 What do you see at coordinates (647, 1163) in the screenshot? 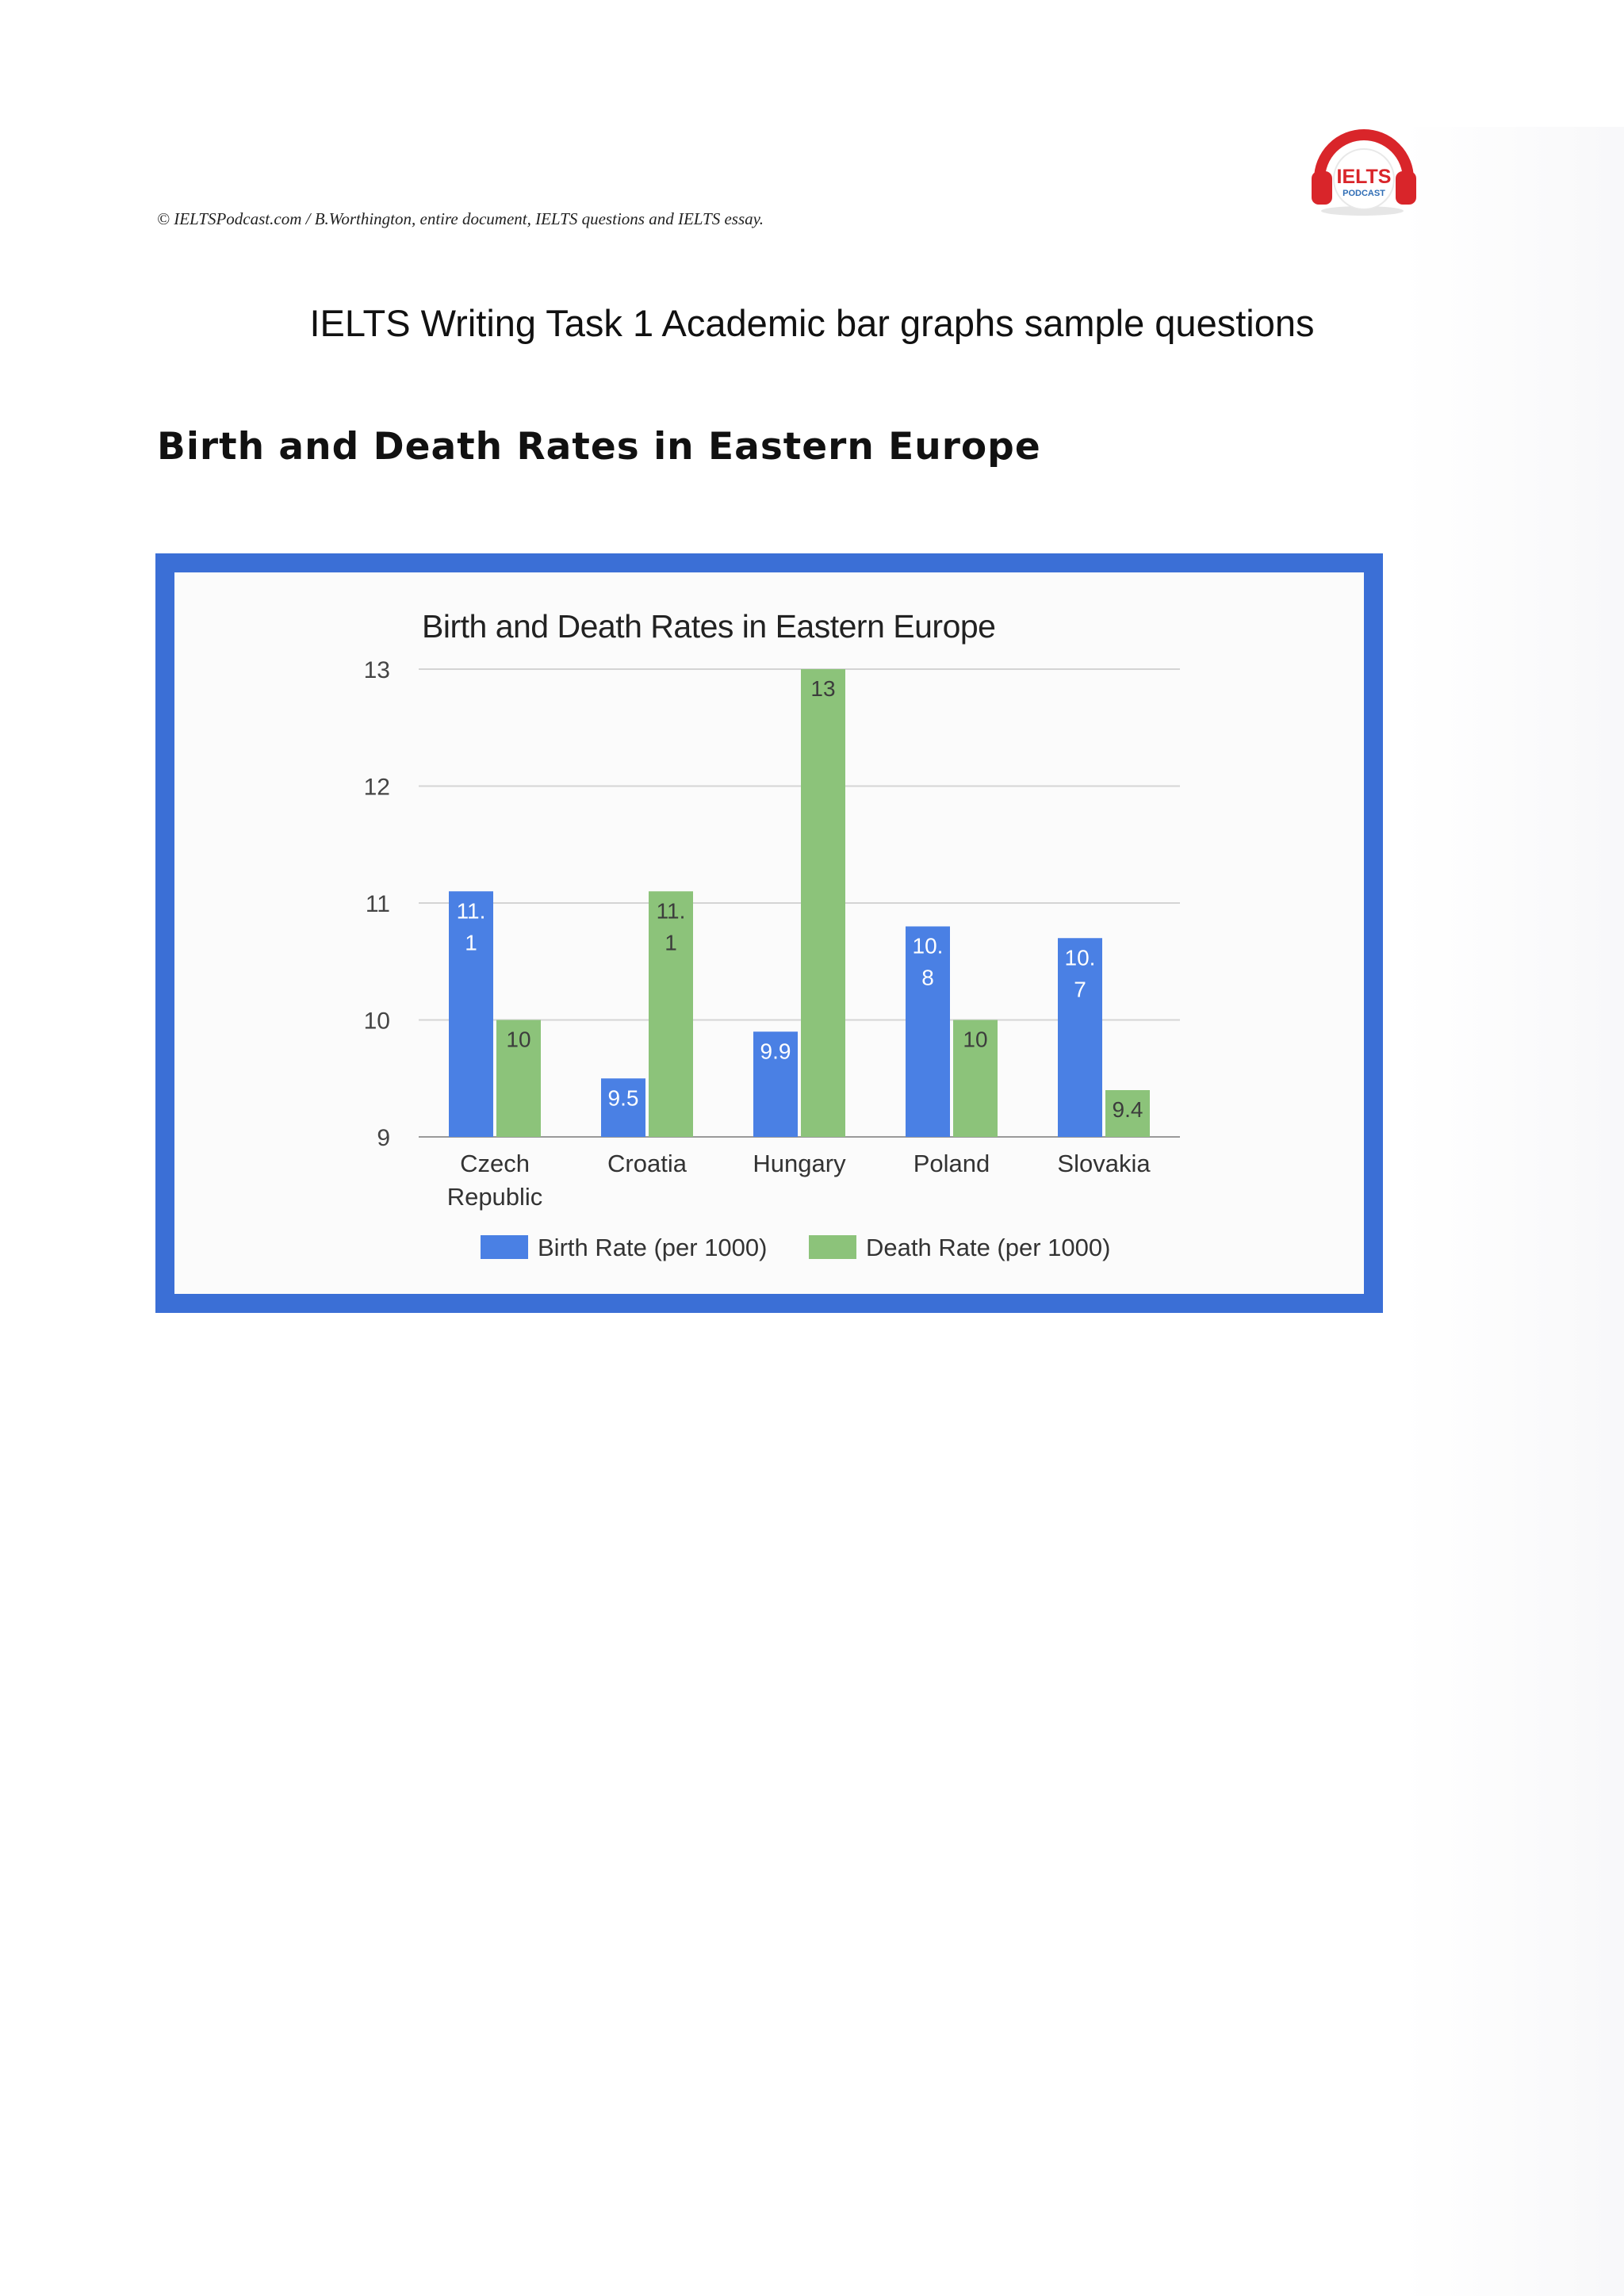
I see `x-tick-label: Croatia` at bounding box center [647, 1163].